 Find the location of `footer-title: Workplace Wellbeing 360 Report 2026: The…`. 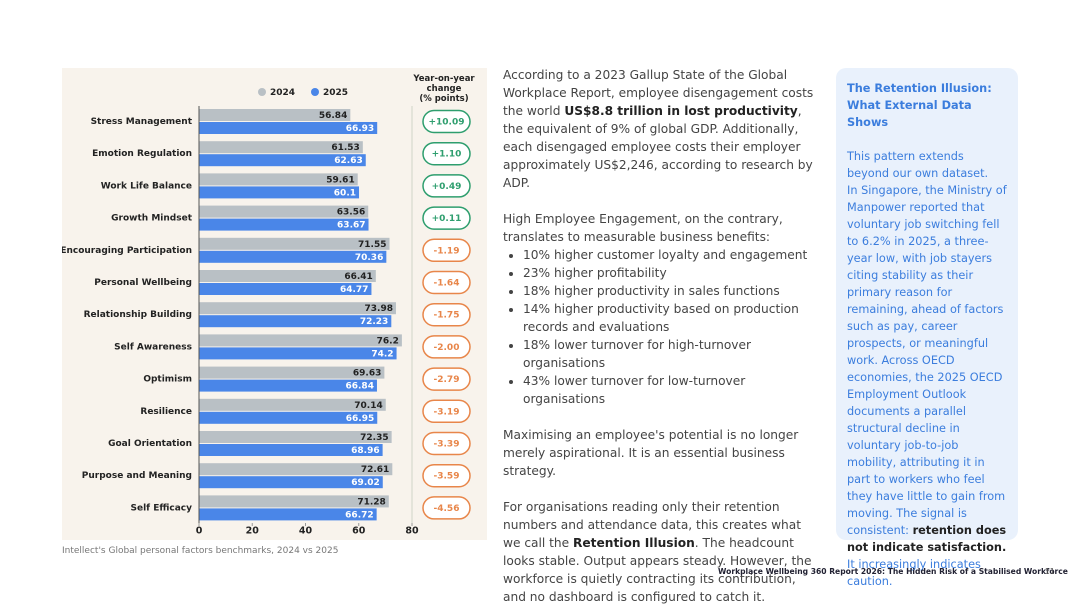

footer-title: Workplace Wellbeing 360 Report 2026: The… is located at coordinates (893, 571).